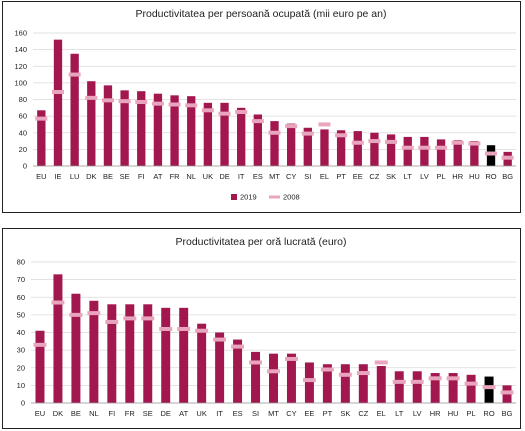 The height and width of the screenshot is (431, 525). What do you see at coordinates (453, 388) in the screenshot?
I see `bar-hu` at bounding box center [453, 388].